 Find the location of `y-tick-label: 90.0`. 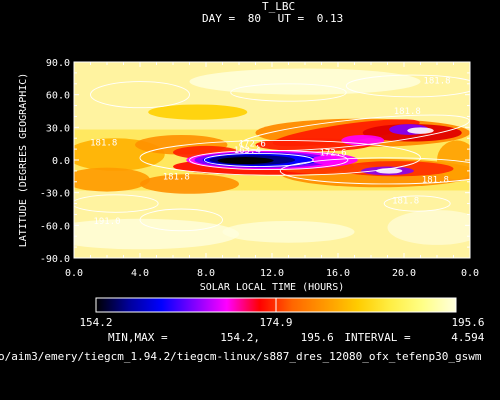

y-tick-label: 90.0 is located at coordinates (58, 63).